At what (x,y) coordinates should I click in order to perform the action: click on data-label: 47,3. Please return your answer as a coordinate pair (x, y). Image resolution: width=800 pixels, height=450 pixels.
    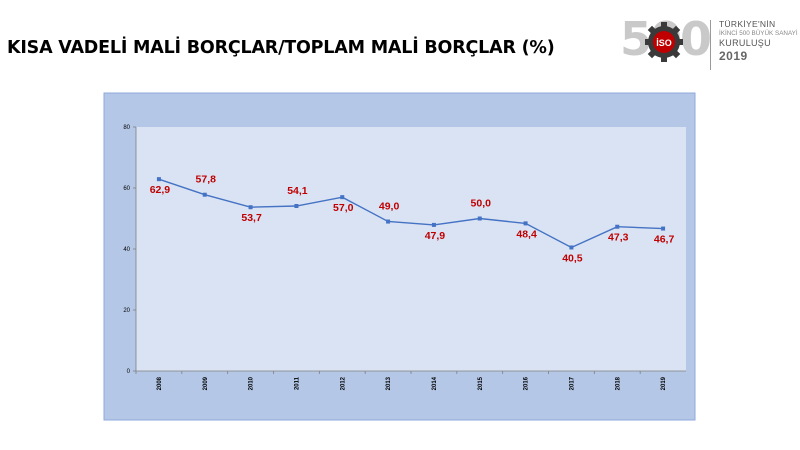
    Looking at the image, I should click on (618, 238).